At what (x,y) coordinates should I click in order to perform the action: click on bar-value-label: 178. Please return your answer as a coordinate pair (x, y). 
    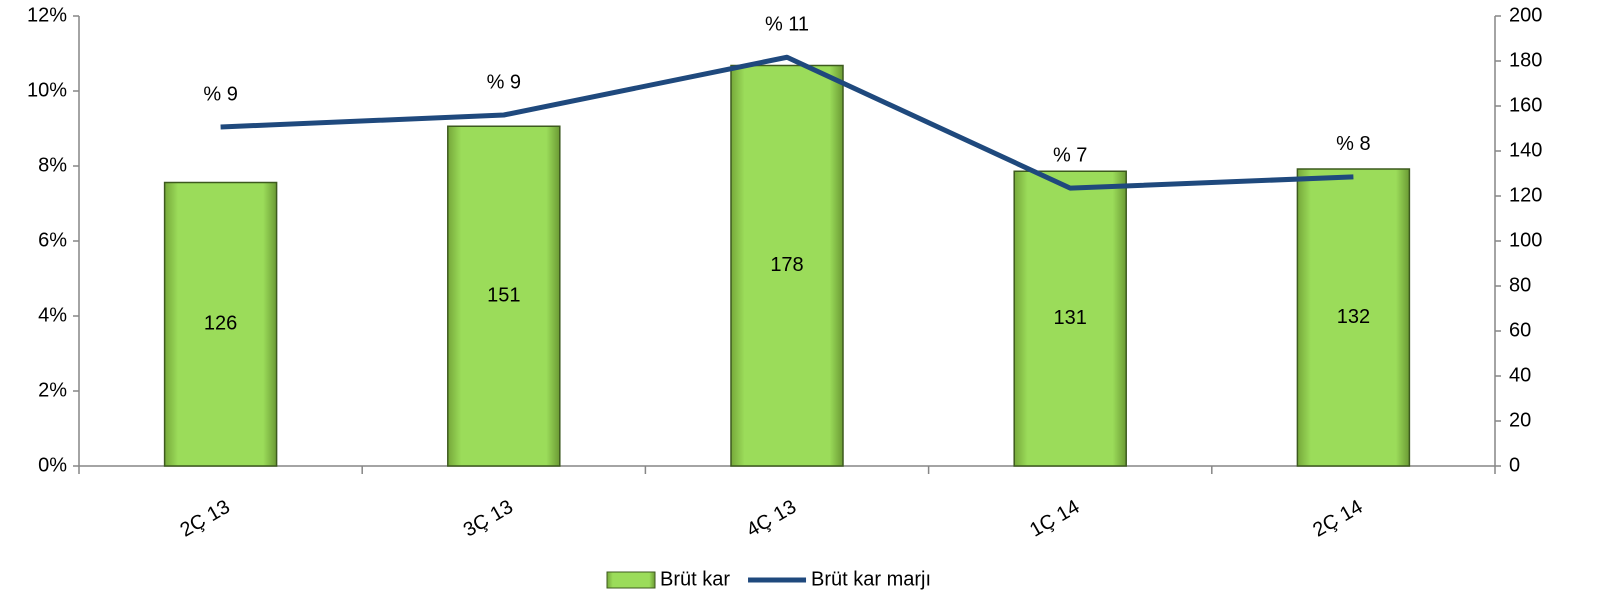
    Looking at the image, I should click on (786, 265).